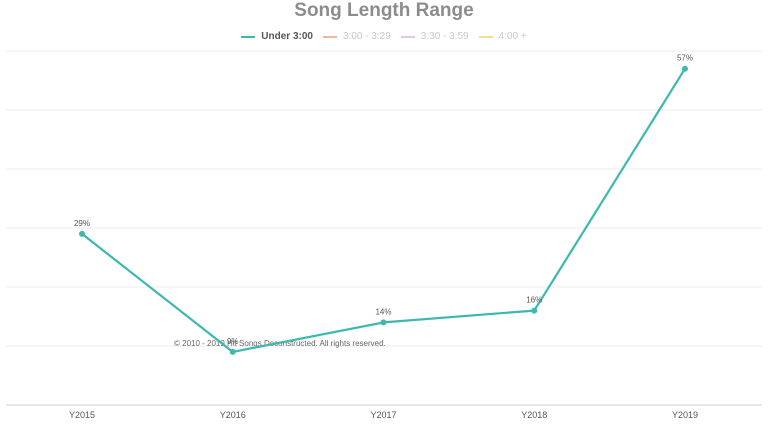 This screenshot has height=443, width=768. I want to click on chart-title: Song Length Range, so click(384, 10).